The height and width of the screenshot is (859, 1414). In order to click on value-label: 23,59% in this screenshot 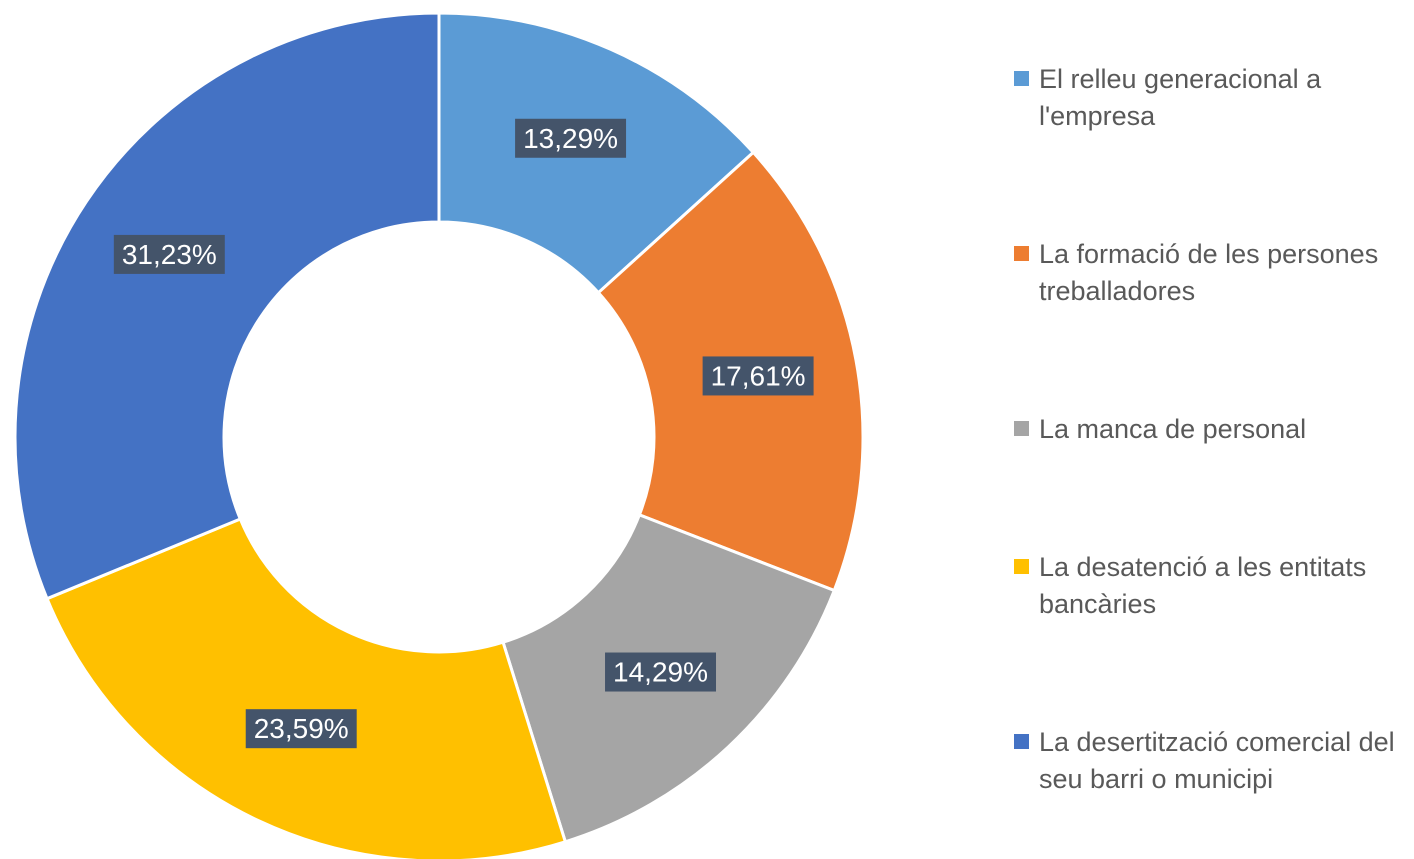, I will do `click(301, 728)`.